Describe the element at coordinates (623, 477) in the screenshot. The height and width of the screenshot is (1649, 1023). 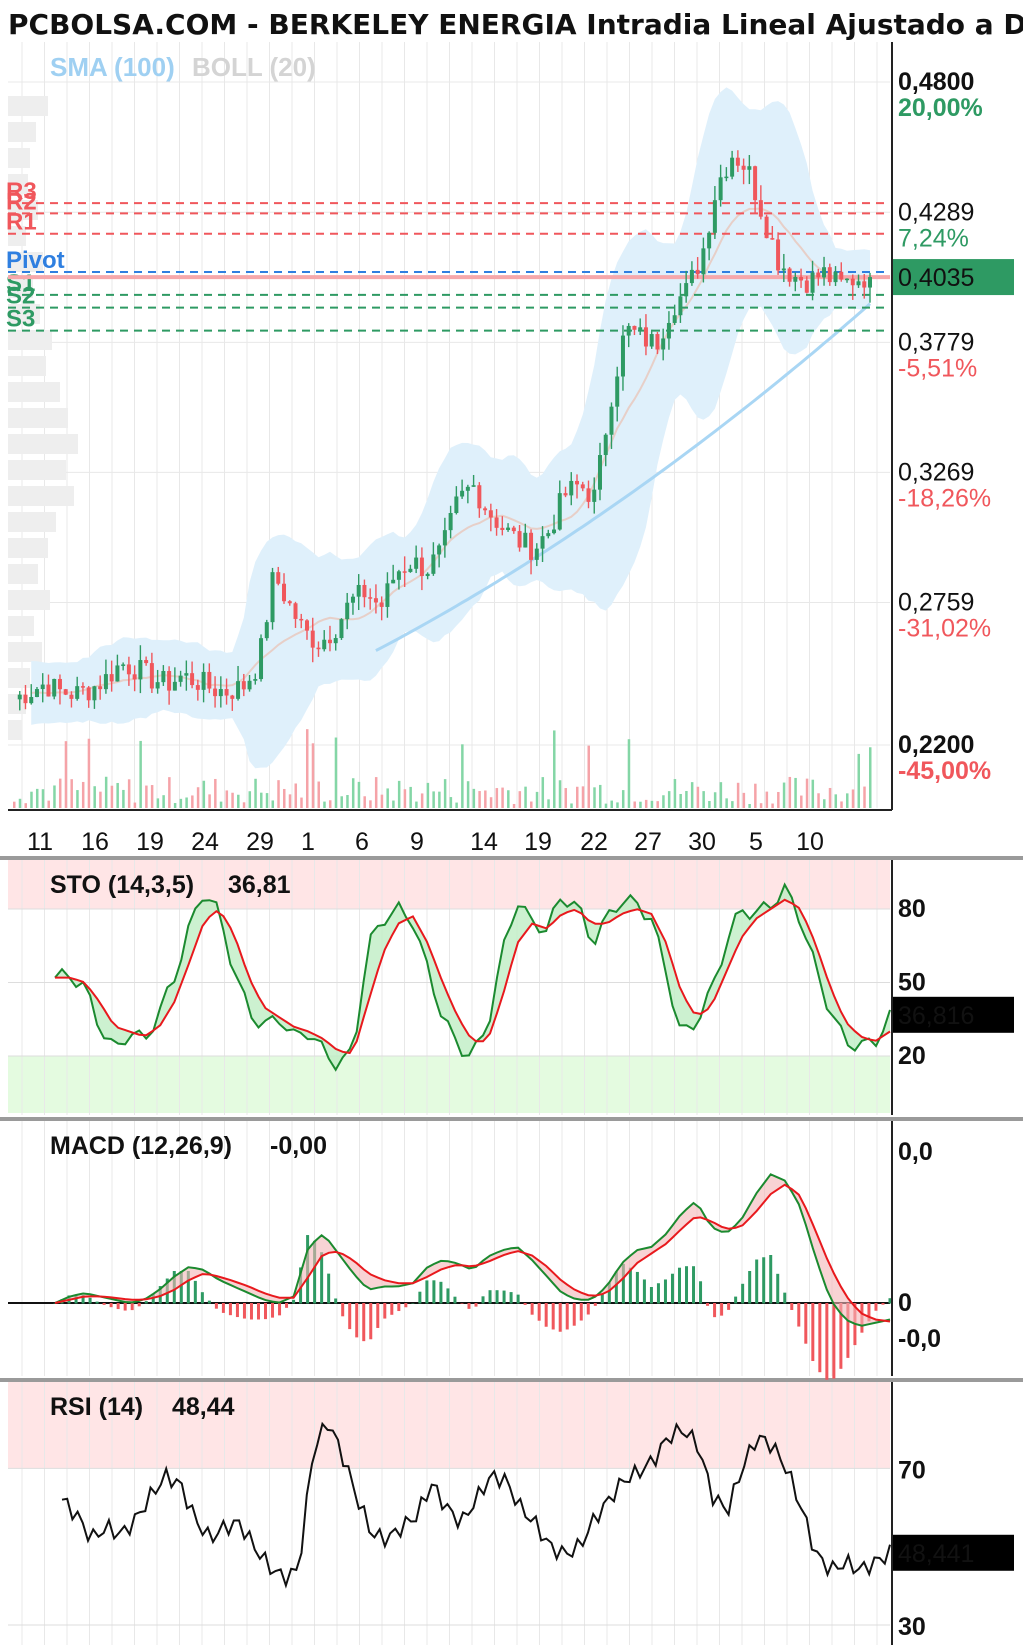
I see `sma-100-line` at that location.